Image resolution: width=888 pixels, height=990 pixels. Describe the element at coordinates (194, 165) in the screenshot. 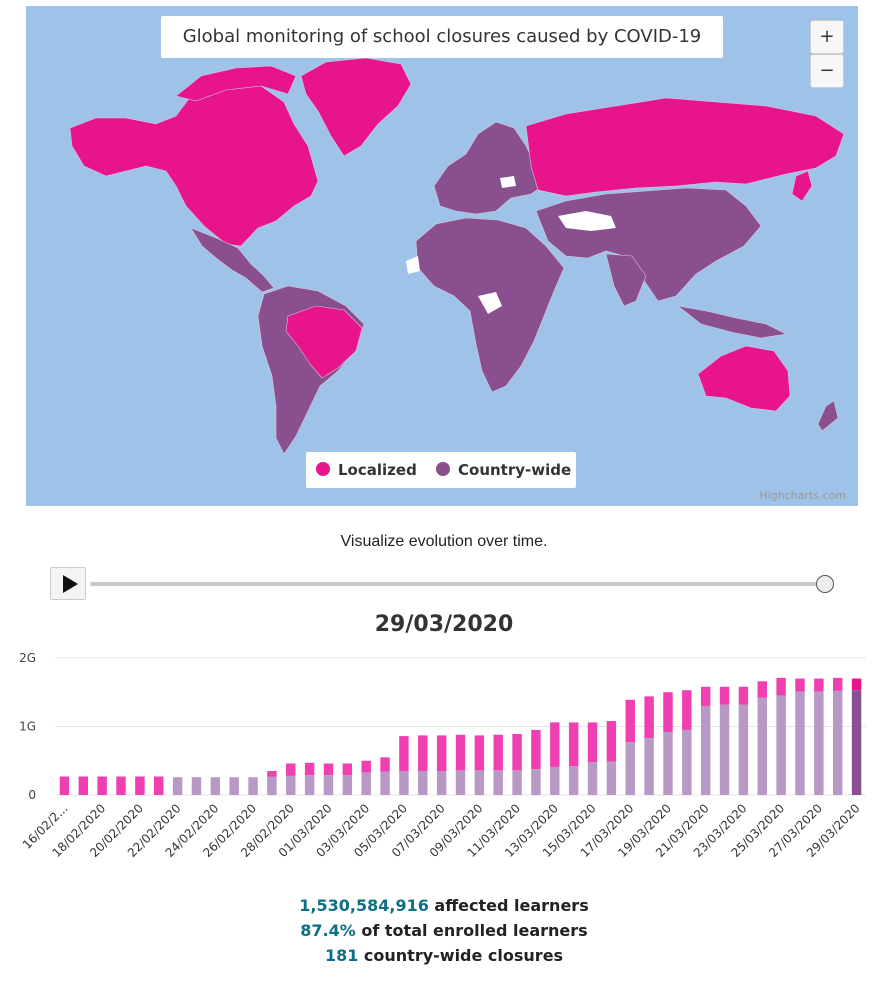

I see `country-north-america` at that location.